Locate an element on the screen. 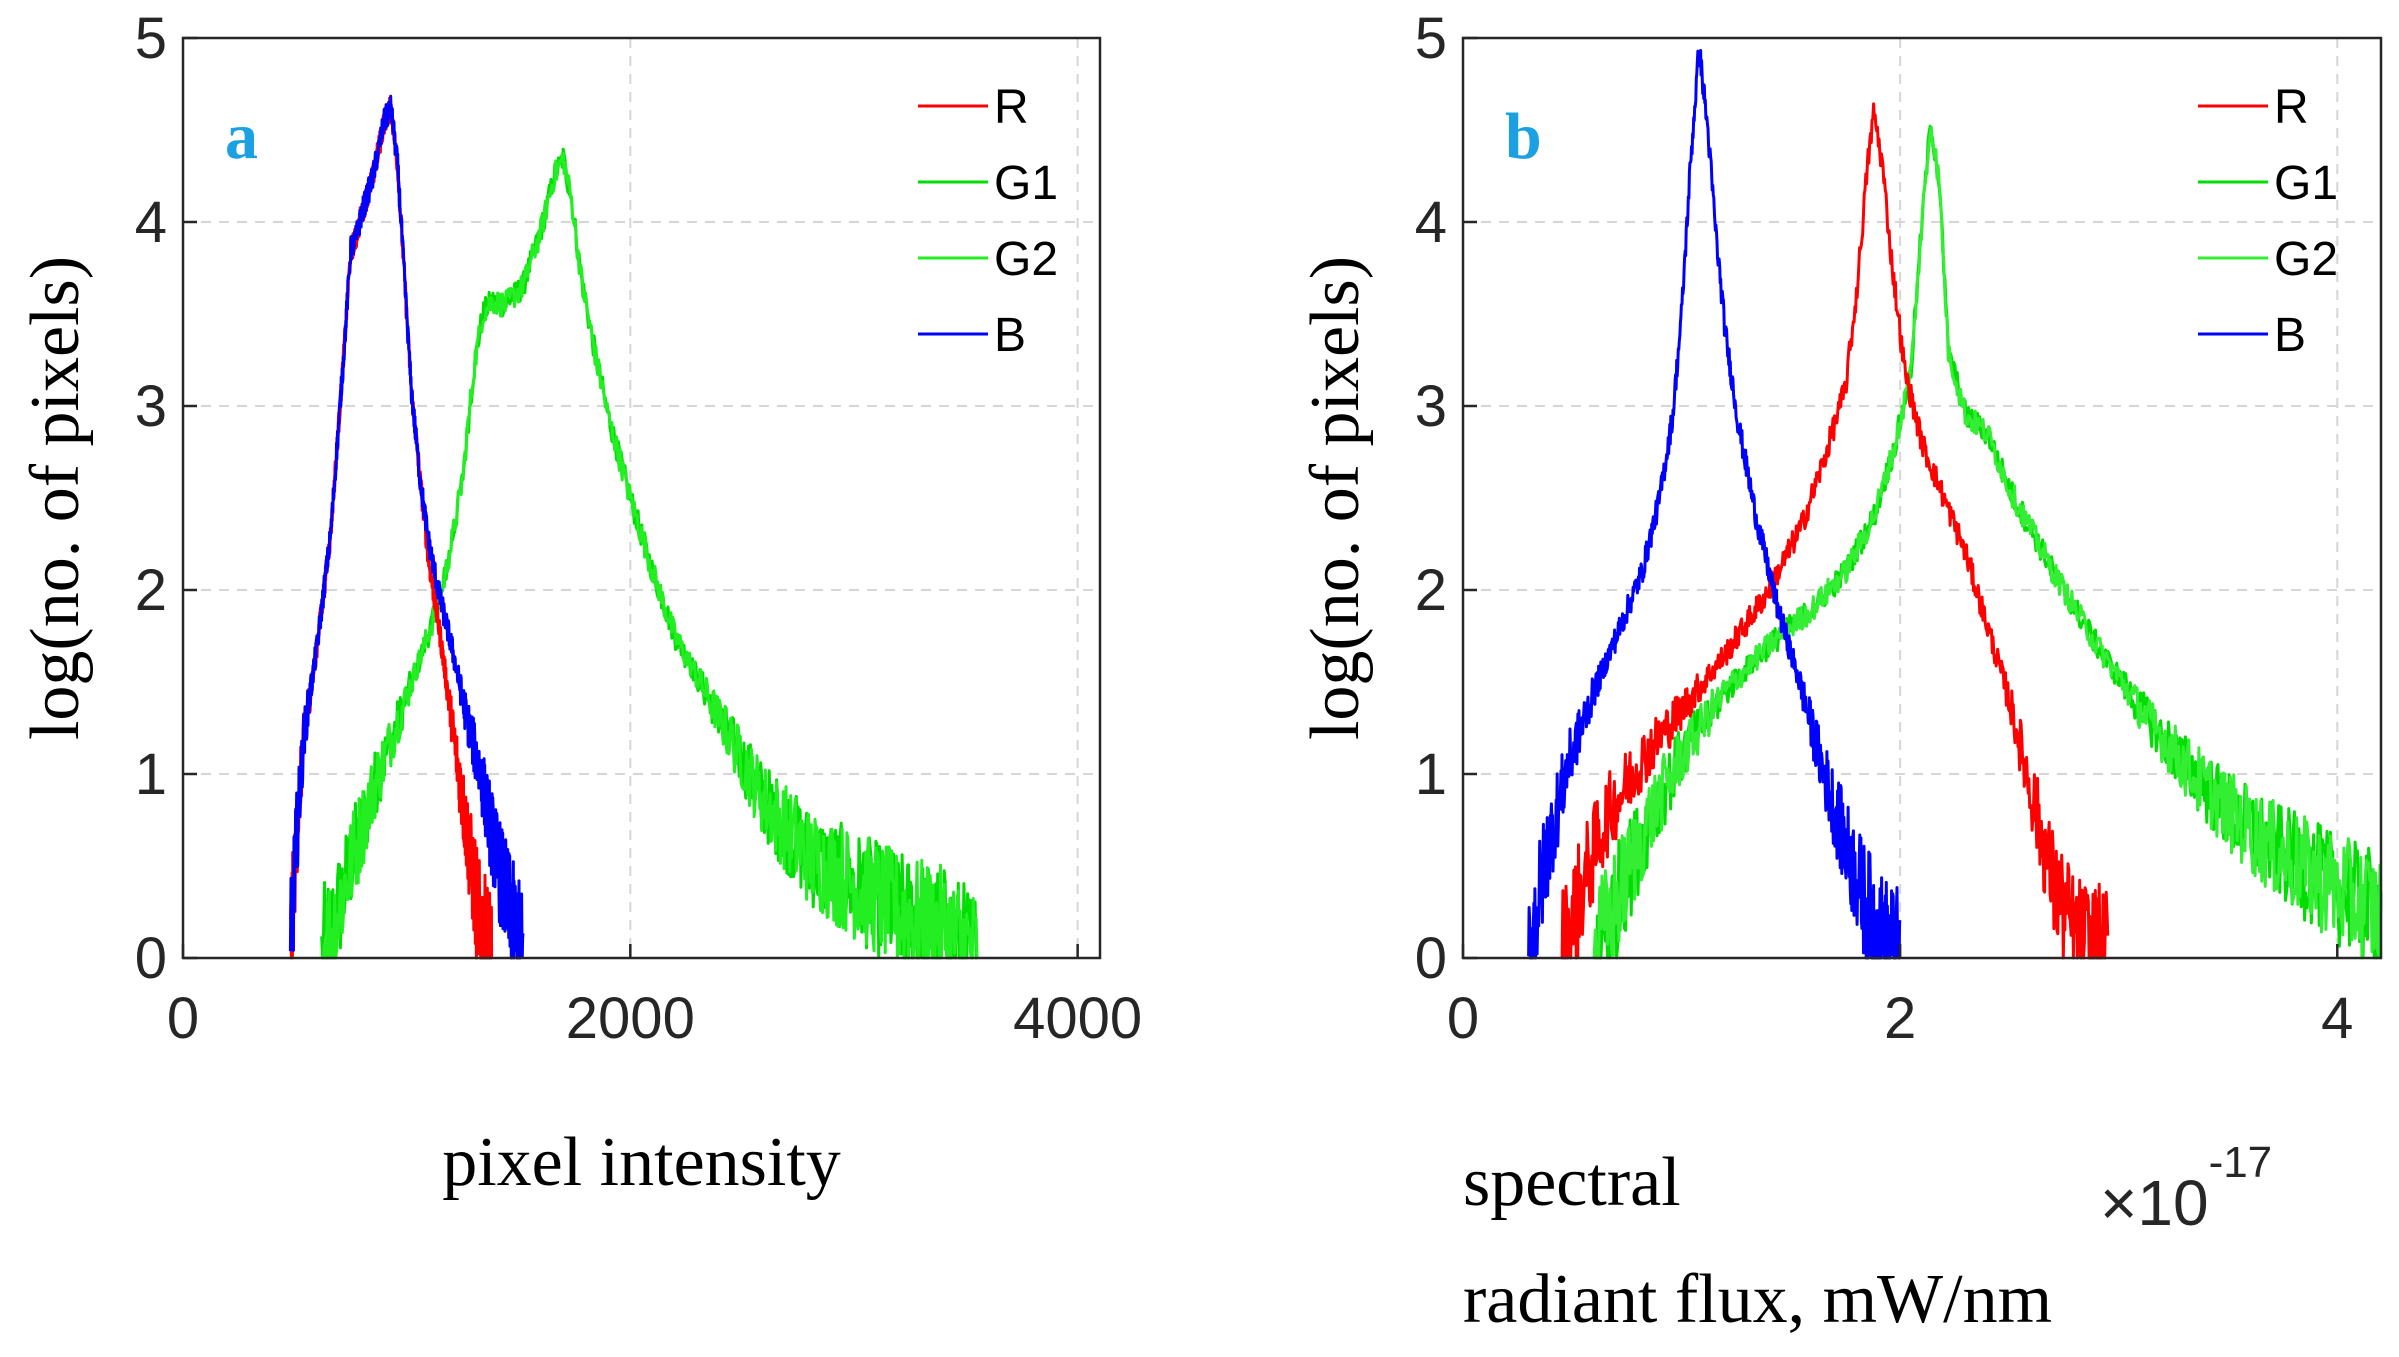  x-tick-label: 2 is located at coordinates (1900, 1018).